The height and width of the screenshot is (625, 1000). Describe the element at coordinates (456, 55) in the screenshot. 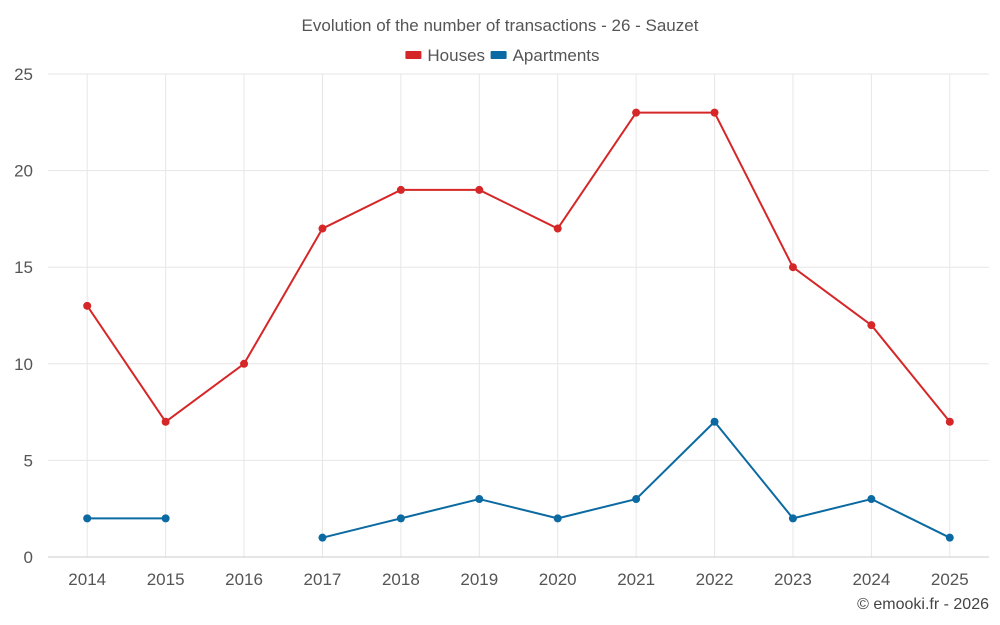

I see `legend-label-houses: Houses` at that location.